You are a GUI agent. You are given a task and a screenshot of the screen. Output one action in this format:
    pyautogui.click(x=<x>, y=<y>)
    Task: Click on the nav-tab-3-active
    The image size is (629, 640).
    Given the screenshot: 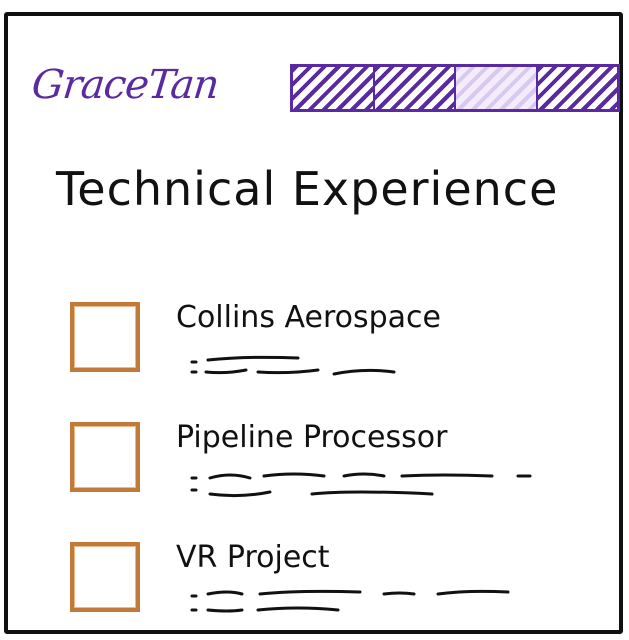 What is the action you would take?
    pyautogui.click(x=495, y=88)
    